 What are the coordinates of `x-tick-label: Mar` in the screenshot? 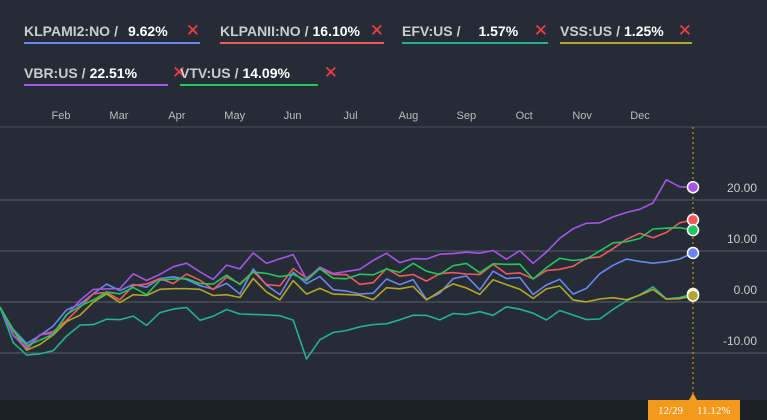 It's located at (118, 116).